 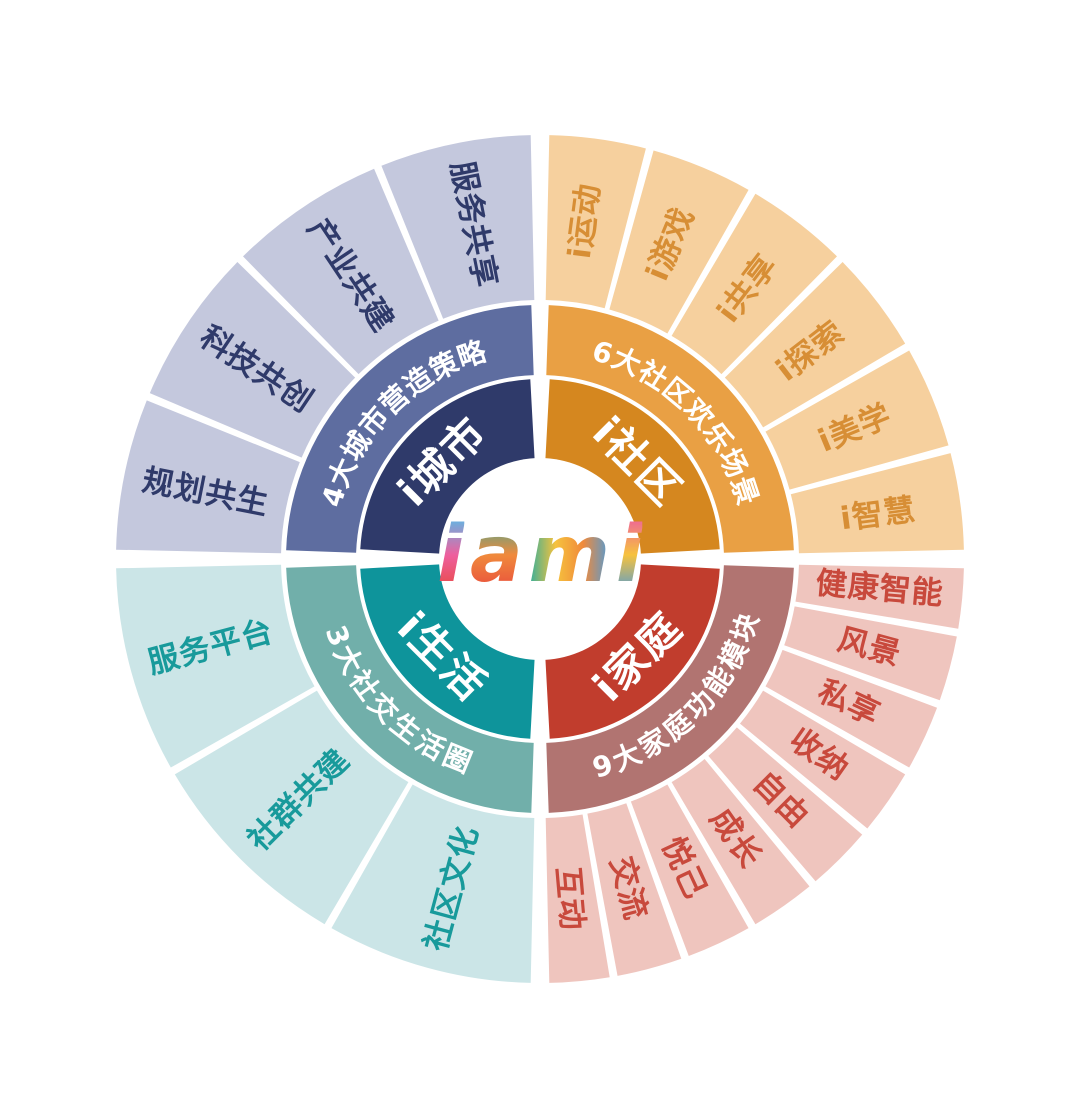 I want to click on life-middle-ring, so click(x=410, y=689).